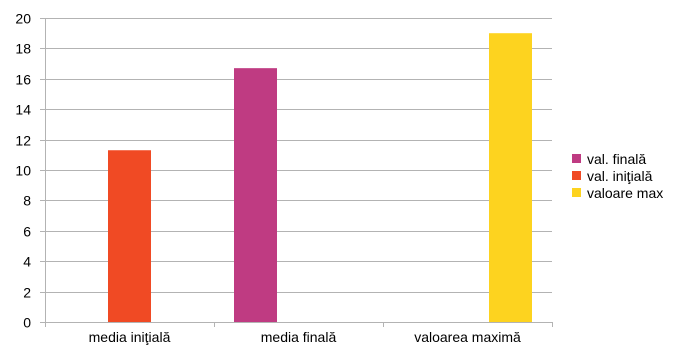 Image resolution: width=697 pixels, height=346 pixels. I want to click on legend-label: val. finală, so click(617, 158).